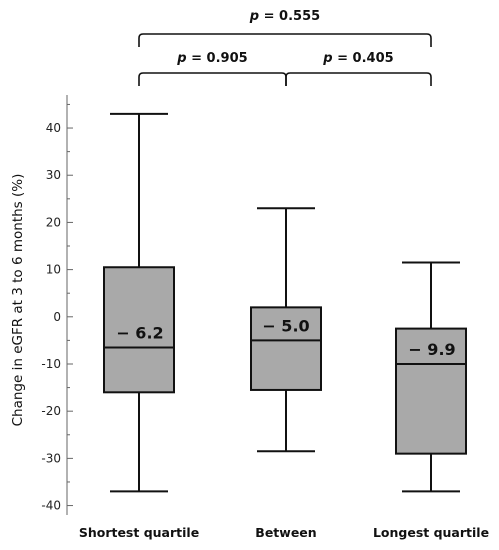 Image resolution: width=499 pixels, height=550 pixels. I want to click on median-label: − 6.2, so click(139, 332).